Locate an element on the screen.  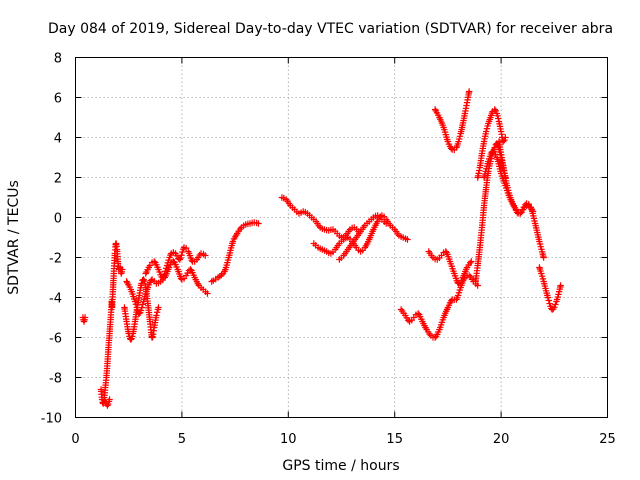
x-tick-label: 25 is located at coordinates (607, 439).